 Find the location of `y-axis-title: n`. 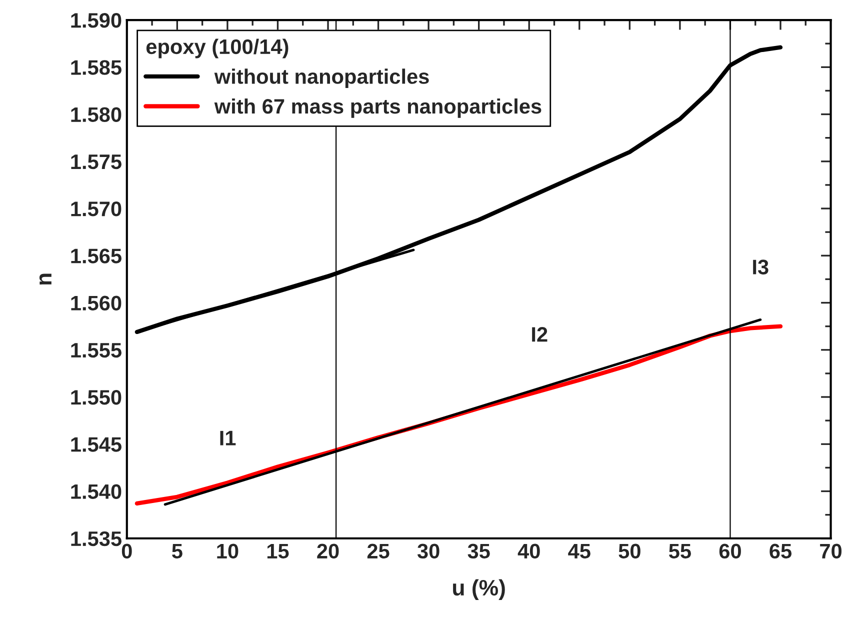

y-axis-title: n is located at coordinates (45, 279).